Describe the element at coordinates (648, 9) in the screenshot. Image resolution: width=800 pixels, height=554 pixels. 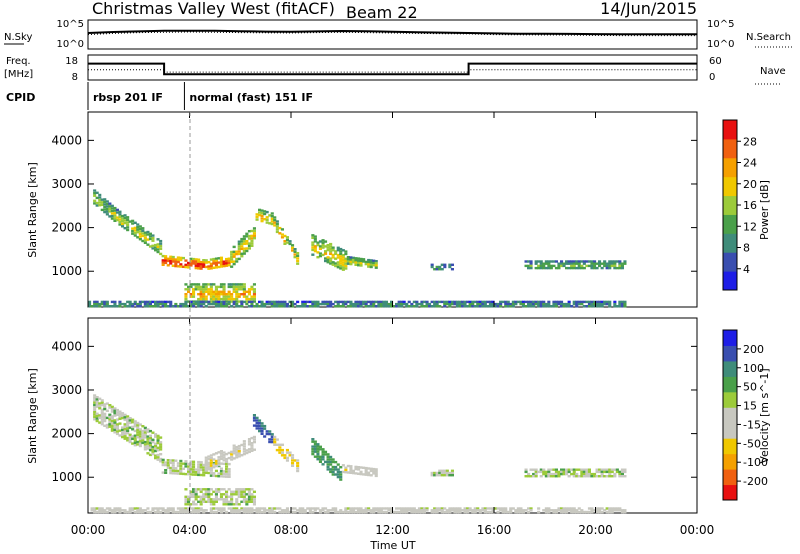
I see `date-label: 14/Jun/2015` at that location.